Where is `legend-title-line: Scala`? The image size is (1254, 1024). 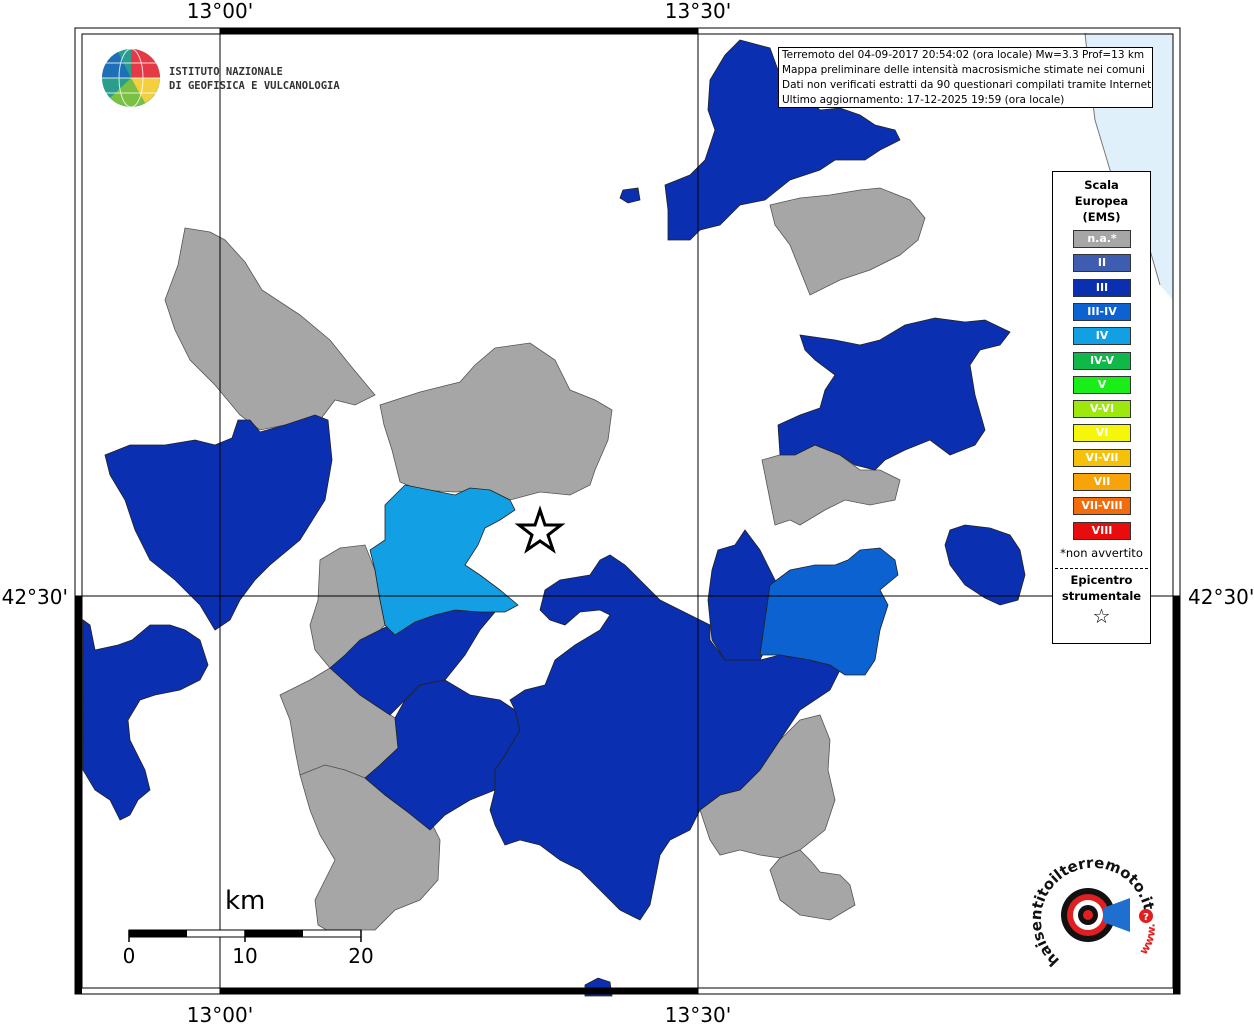
legend-title-line: Scala is located at coordinates (1101, 185).